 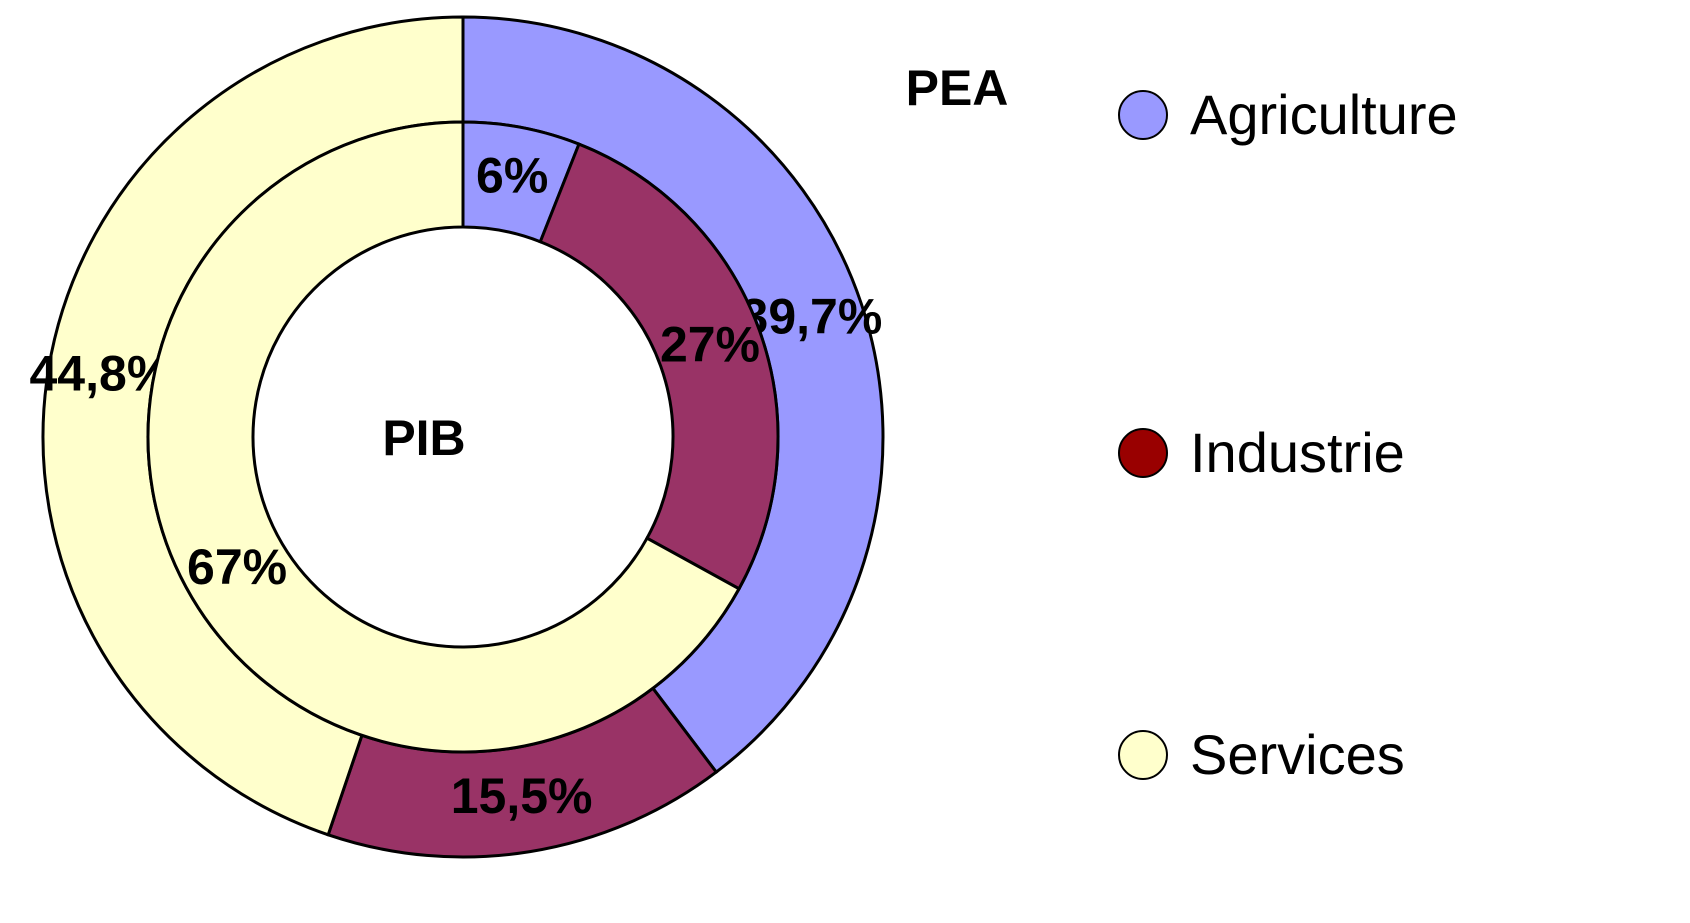 I want to click on data-label: 44,8%, so click(x=101, y=373).